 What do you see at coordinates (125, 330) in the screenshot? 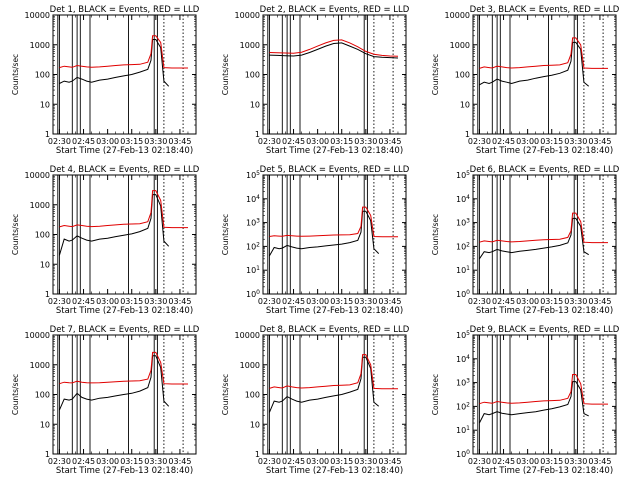
I see `chart-title: Det 7, BLACK = Events, RED = LLD` at bounding box center [125, 330].